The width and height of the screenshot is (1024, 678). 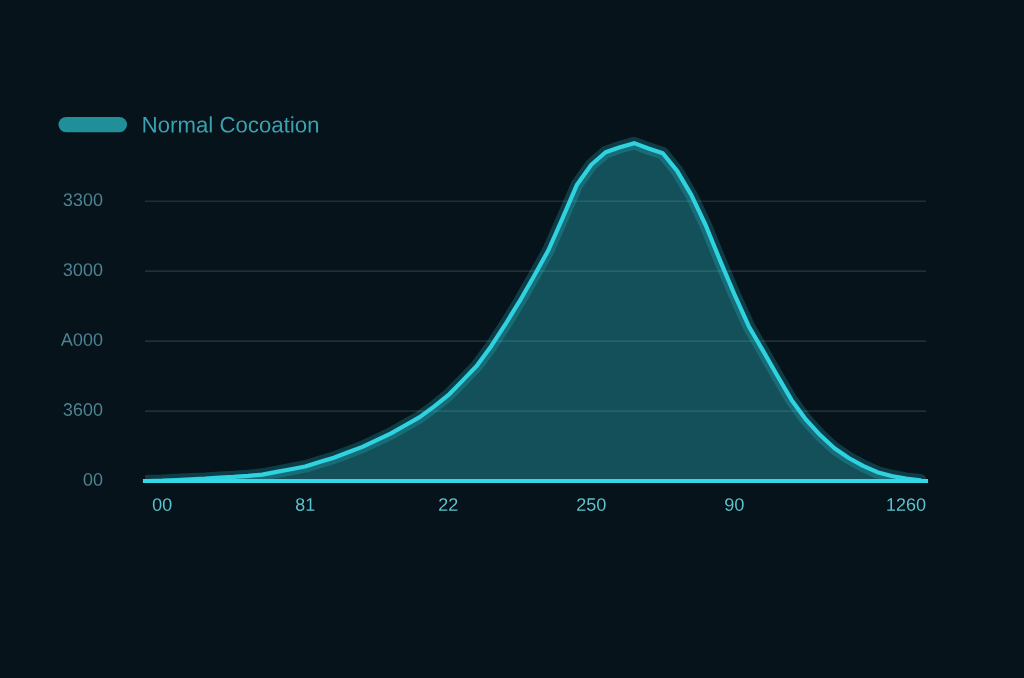 What do you see at coordinates (906, 504) in the screenshot?
I see `x-tick-label: 1260` at bounding box center [906, 504].